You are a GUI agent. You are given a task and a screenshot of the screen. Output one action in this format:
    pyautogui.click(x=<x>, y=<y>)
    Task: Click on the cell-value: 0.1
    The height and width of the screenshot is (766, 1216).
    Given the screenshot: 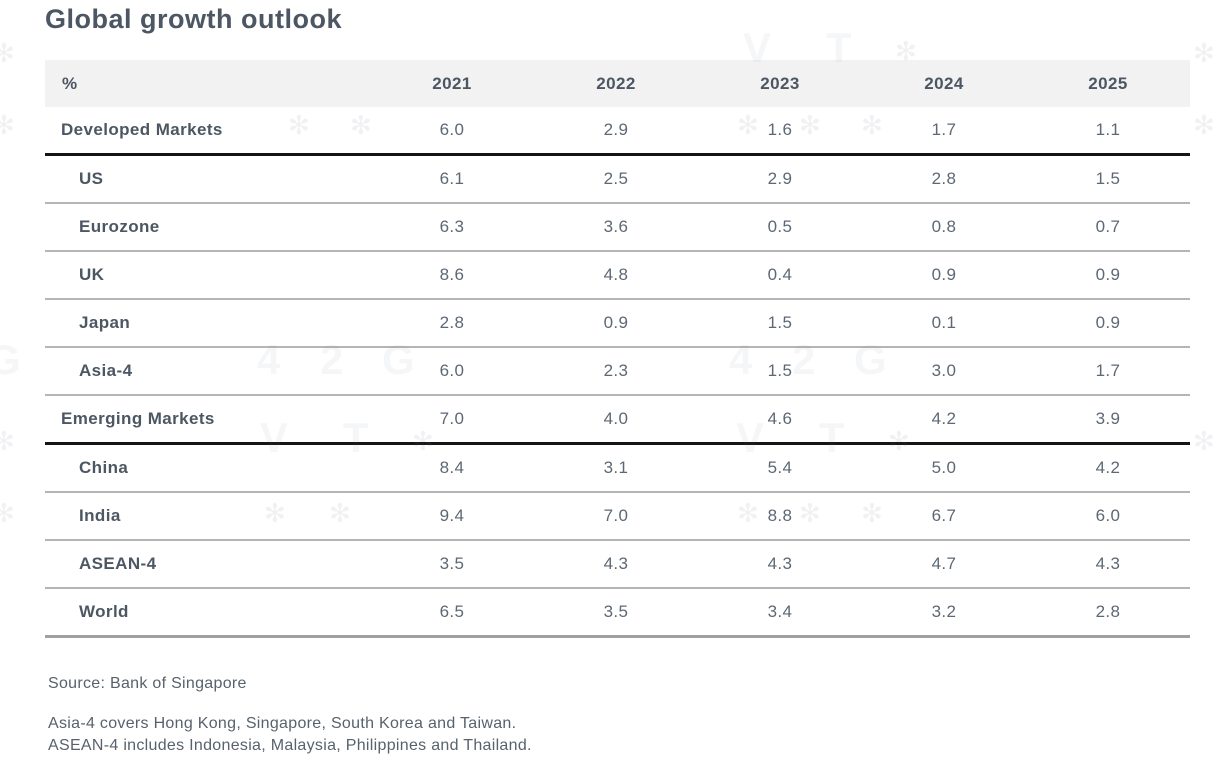 What is the action you would take?
    pyautogui.click(x=944, y=322)
    